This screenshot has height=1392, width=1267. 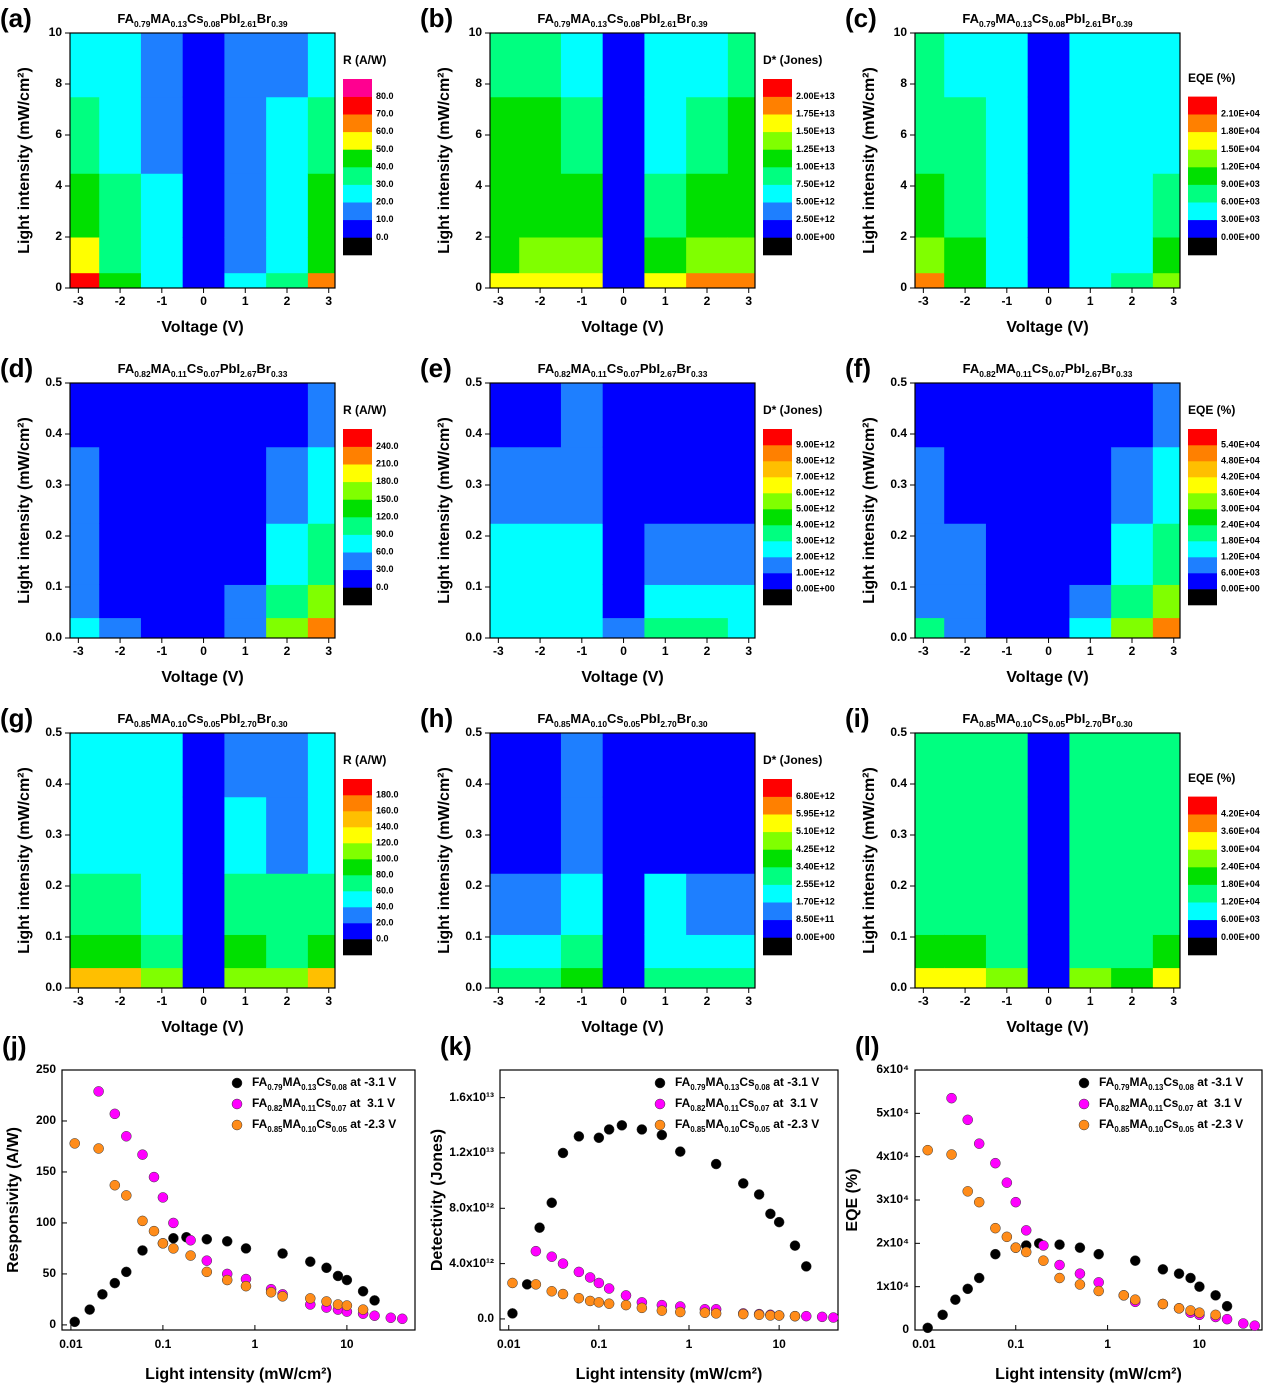 What do you see at coordinates (478, 185) in the screenshot?
I see `y-tick-label: 4` at bounding box center [478, 185].